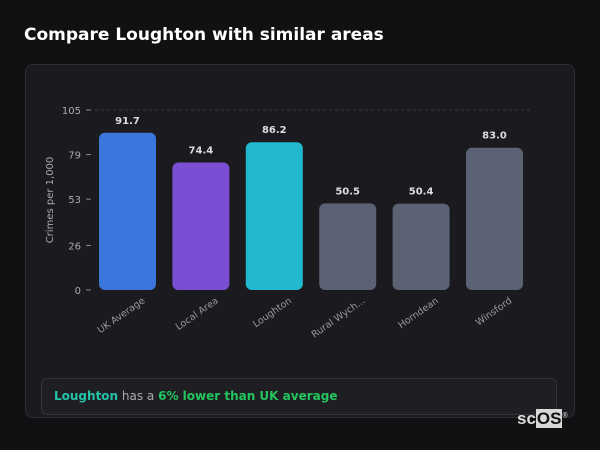 The height and width of the screenshot is (450, 600). Describe the element at coordinates (494, 311) in the screenshot. I see `x-tick-label: Winsford` at that location.